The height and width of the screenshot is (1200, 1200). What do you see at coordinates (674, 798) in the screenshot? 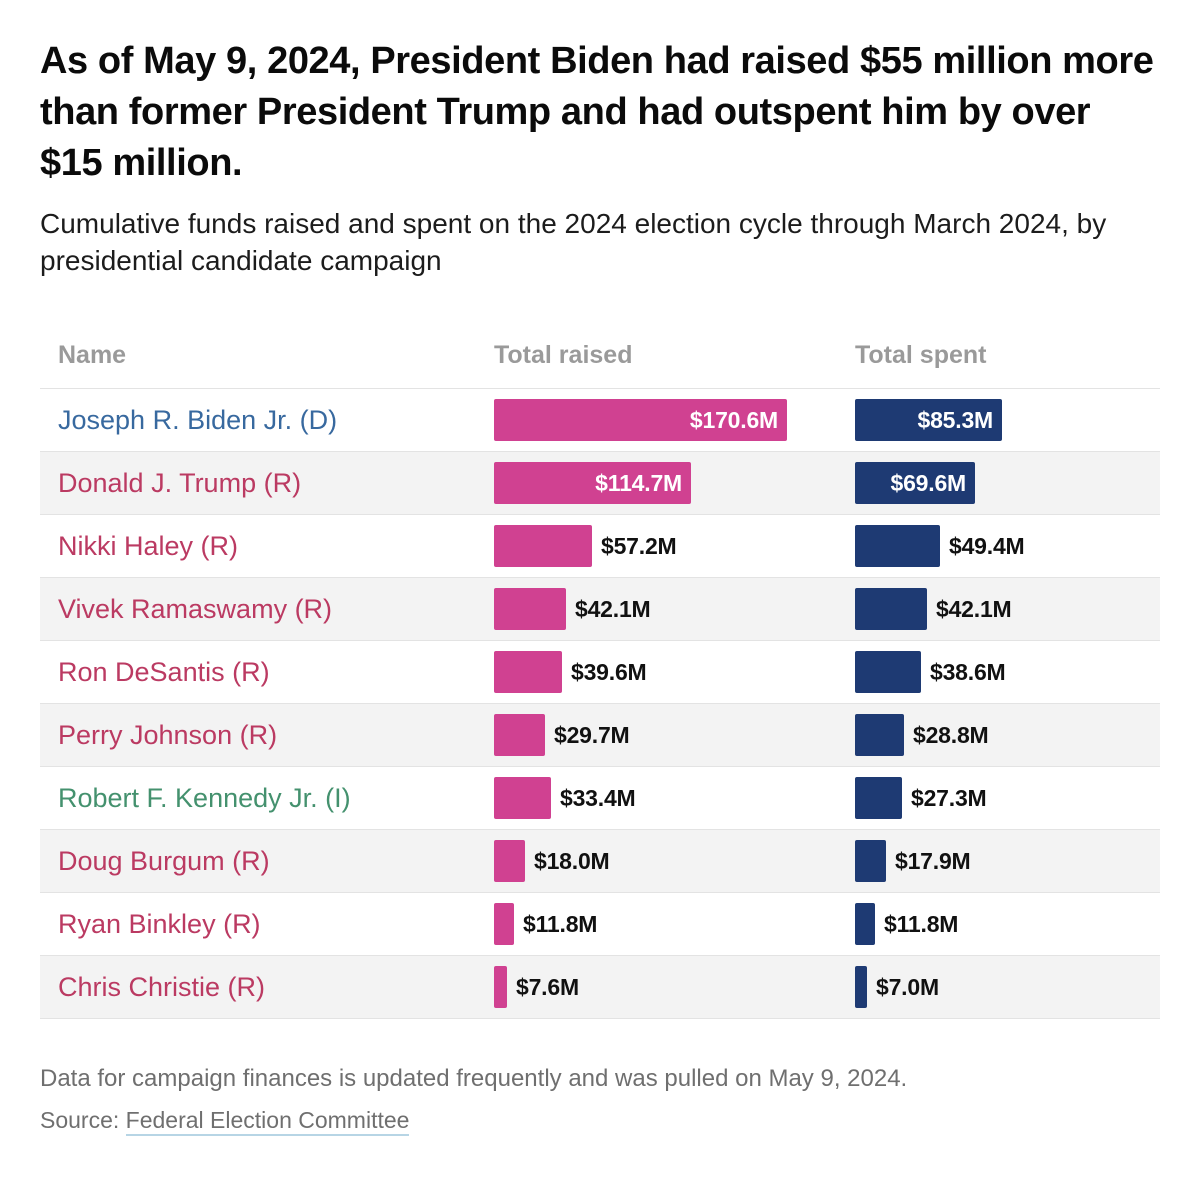
I see `raised-cell: $33.4M` at bounding box center [674, 798].